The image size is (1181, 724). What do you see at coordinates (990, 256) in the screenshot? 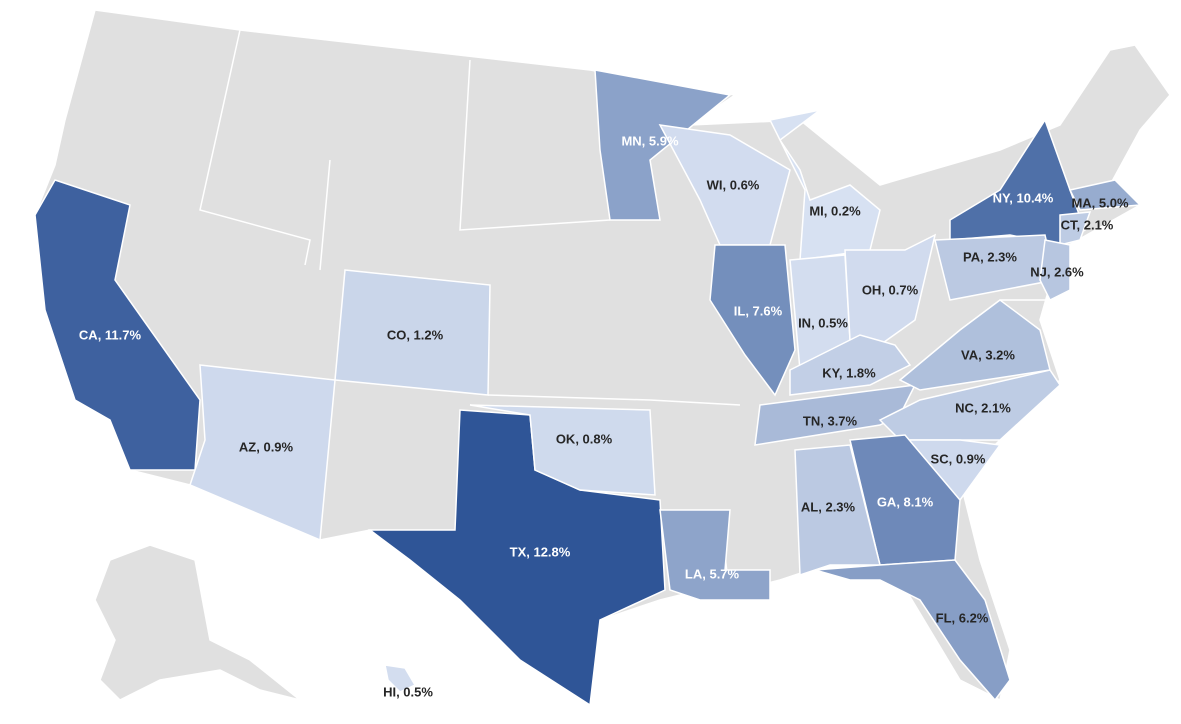
I see `region-label: PA, 2.3%` at bounding box center [990, 256].